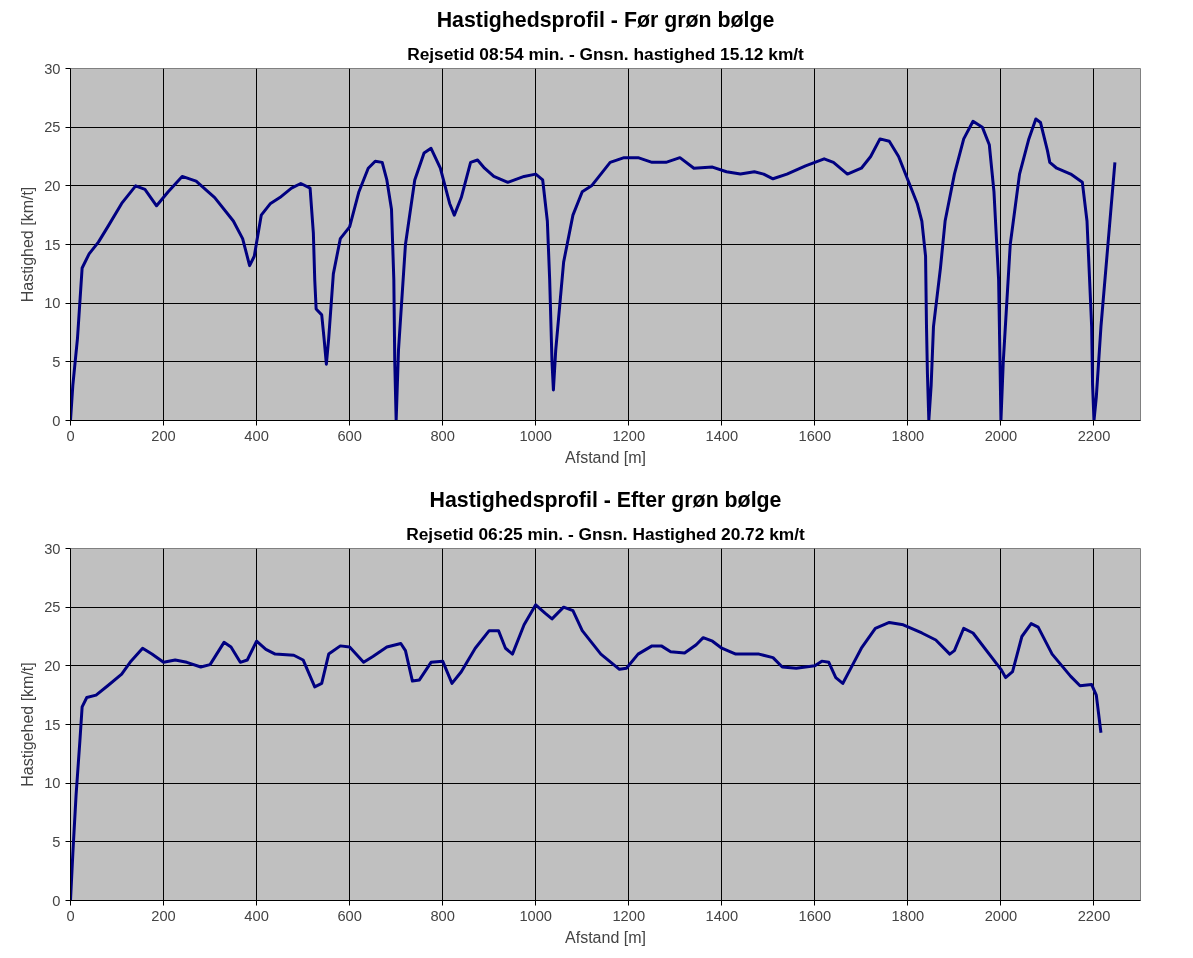 This screenshot has height=958, width=1193. What do you see at coordinates (605, 19) in the screenshot?
I see `chart-title: Hastighedsprofil - Før grøn bølge` at bounding box center [605, 19].